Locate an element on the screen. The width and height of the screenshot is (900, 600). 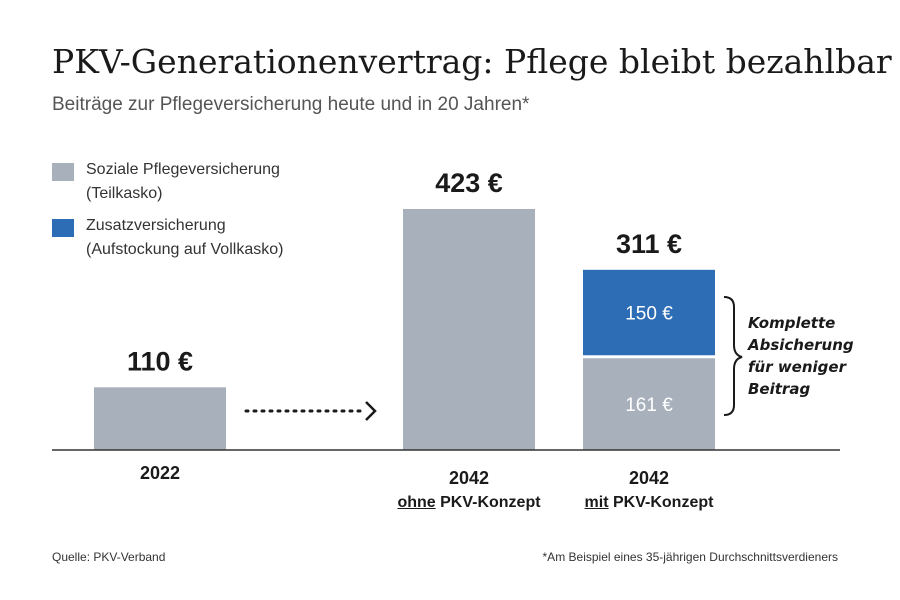
x-label-2042-ohne: 2042 is located at coordinates (469, 478).